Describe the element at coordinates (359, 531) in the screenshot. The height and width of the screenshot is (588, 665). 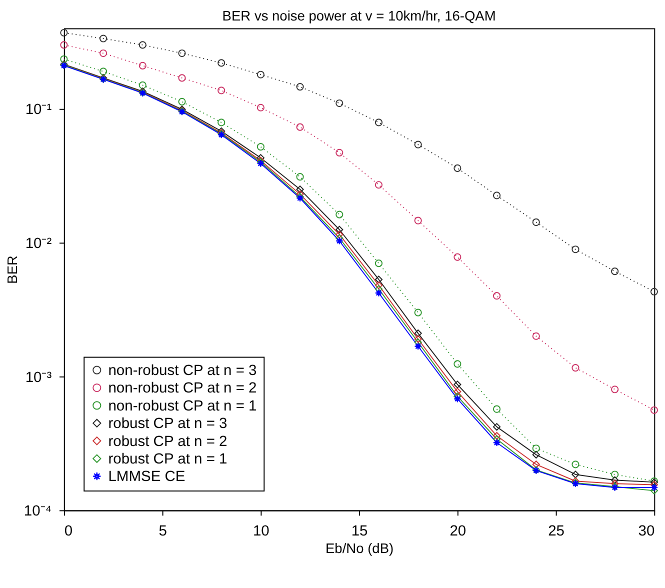
I see `x-tick-label: 15` at that location.